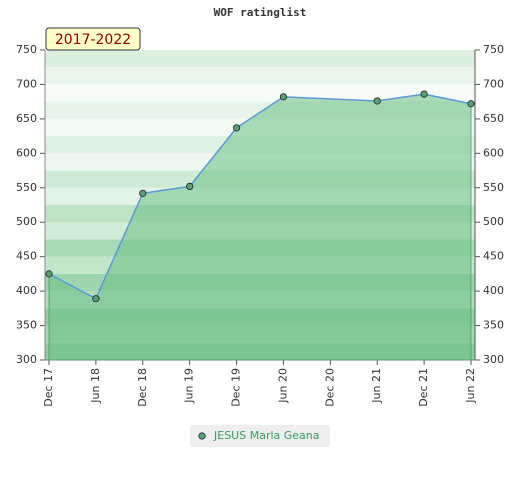 Image resolution: width=520 pixels, height=484 pixels. Describe the element at coordinates (26, 118) in the screenshot. I see `y-tick-label: 650` at that location.